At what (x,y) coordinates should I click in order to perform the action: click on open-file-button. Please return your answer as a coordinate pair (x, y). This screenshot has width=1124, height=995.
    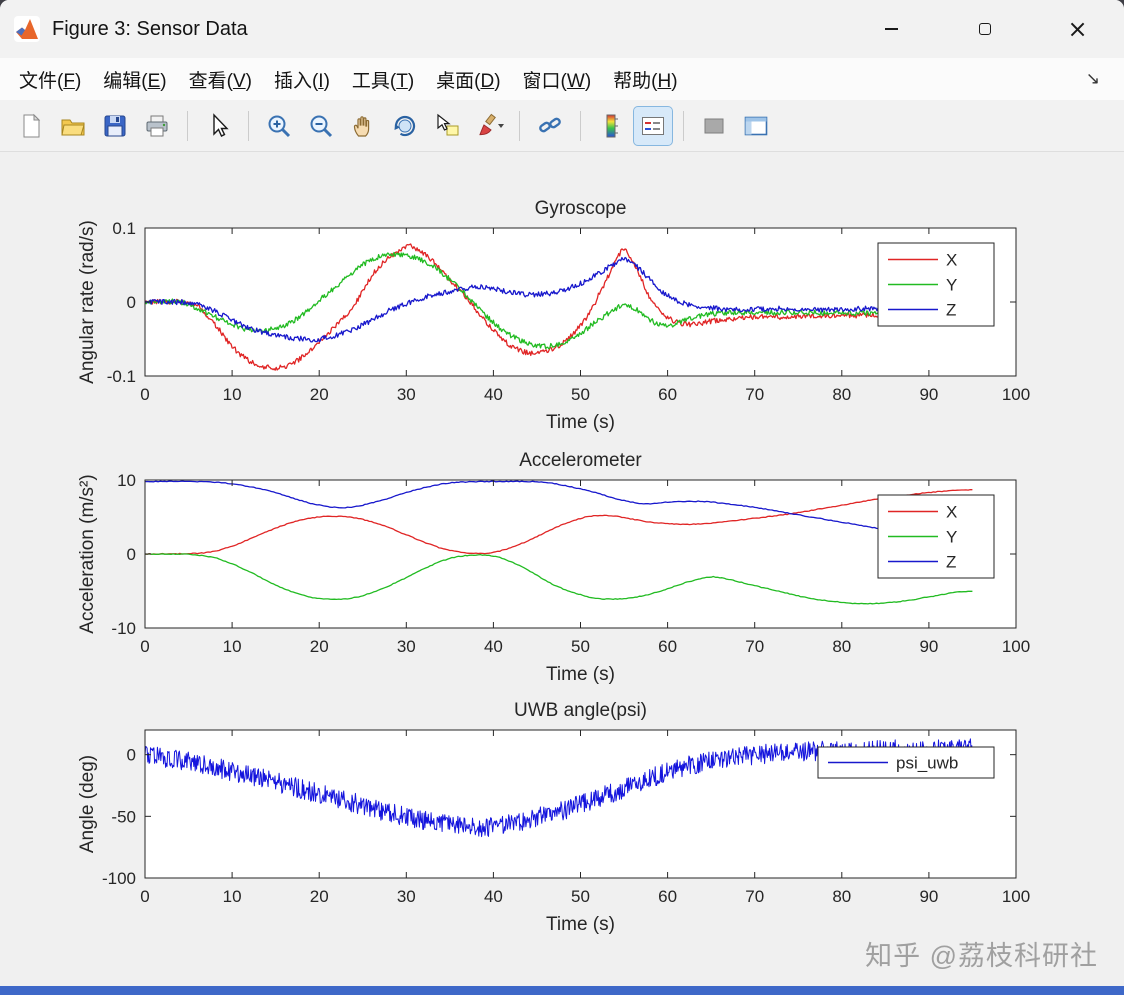
    Looking at the image, I should click on (73, 126).